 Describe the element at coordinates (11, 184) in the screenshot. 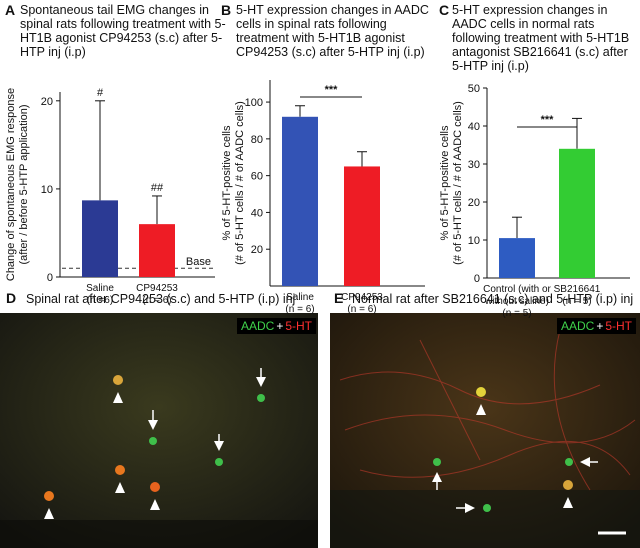

I see `y-axis-label: Change of spontaneous EMG response` at that location.